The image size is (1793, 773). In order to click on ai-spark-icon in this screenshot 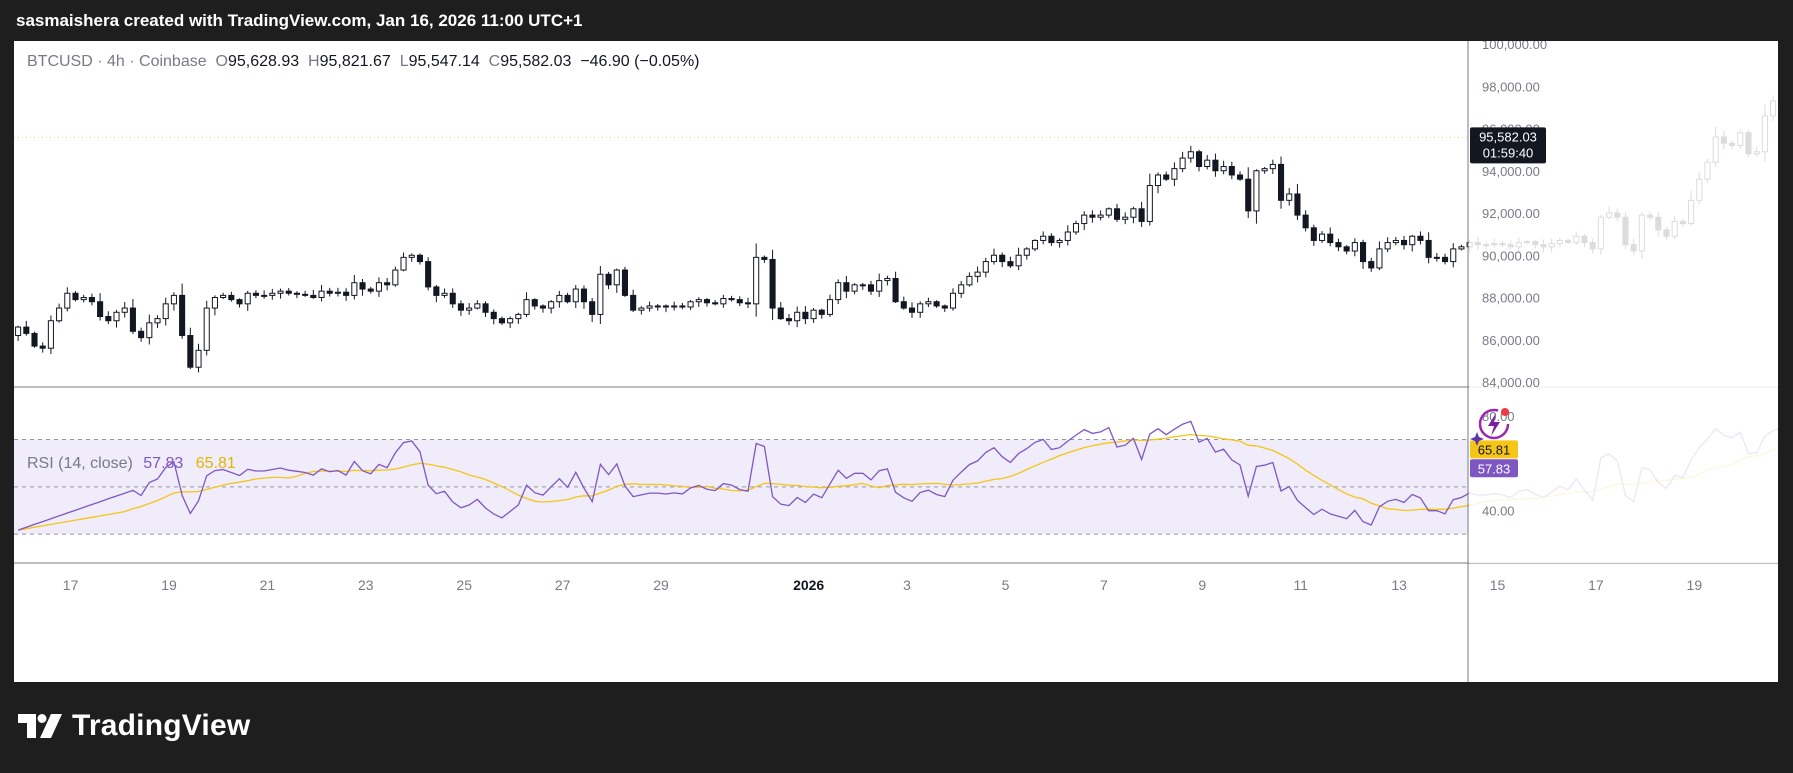, I will do `click(1491, 424)`.